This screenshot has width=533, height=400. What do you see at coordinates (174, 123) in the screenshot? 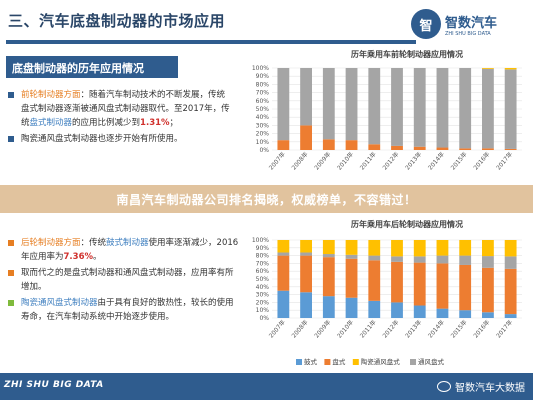
I see `front-note-end: ；` at bounding box center [174, 123].